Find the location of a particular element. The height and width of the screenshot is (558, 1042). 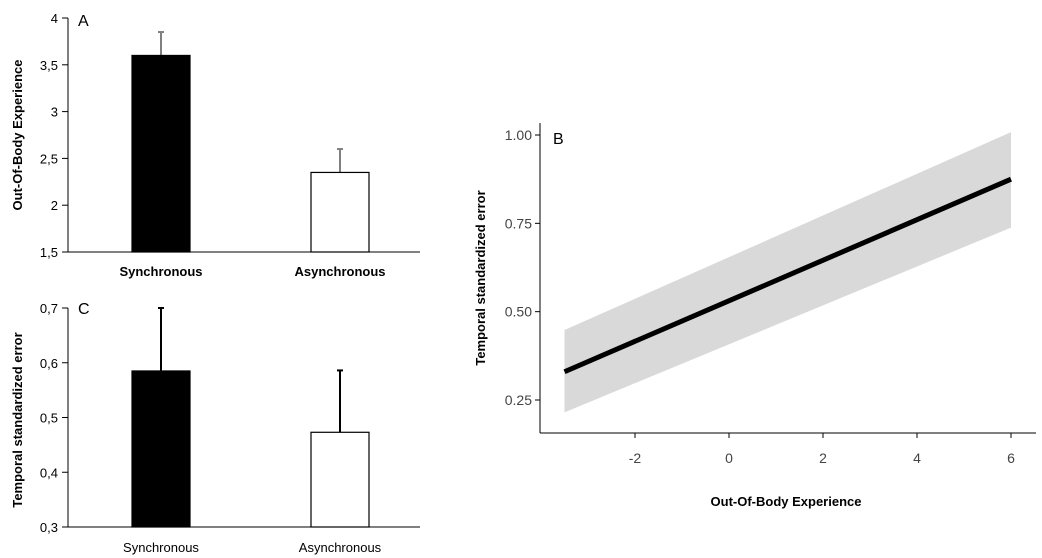

panel-b-letter: B is located at coordinates (558, 139).